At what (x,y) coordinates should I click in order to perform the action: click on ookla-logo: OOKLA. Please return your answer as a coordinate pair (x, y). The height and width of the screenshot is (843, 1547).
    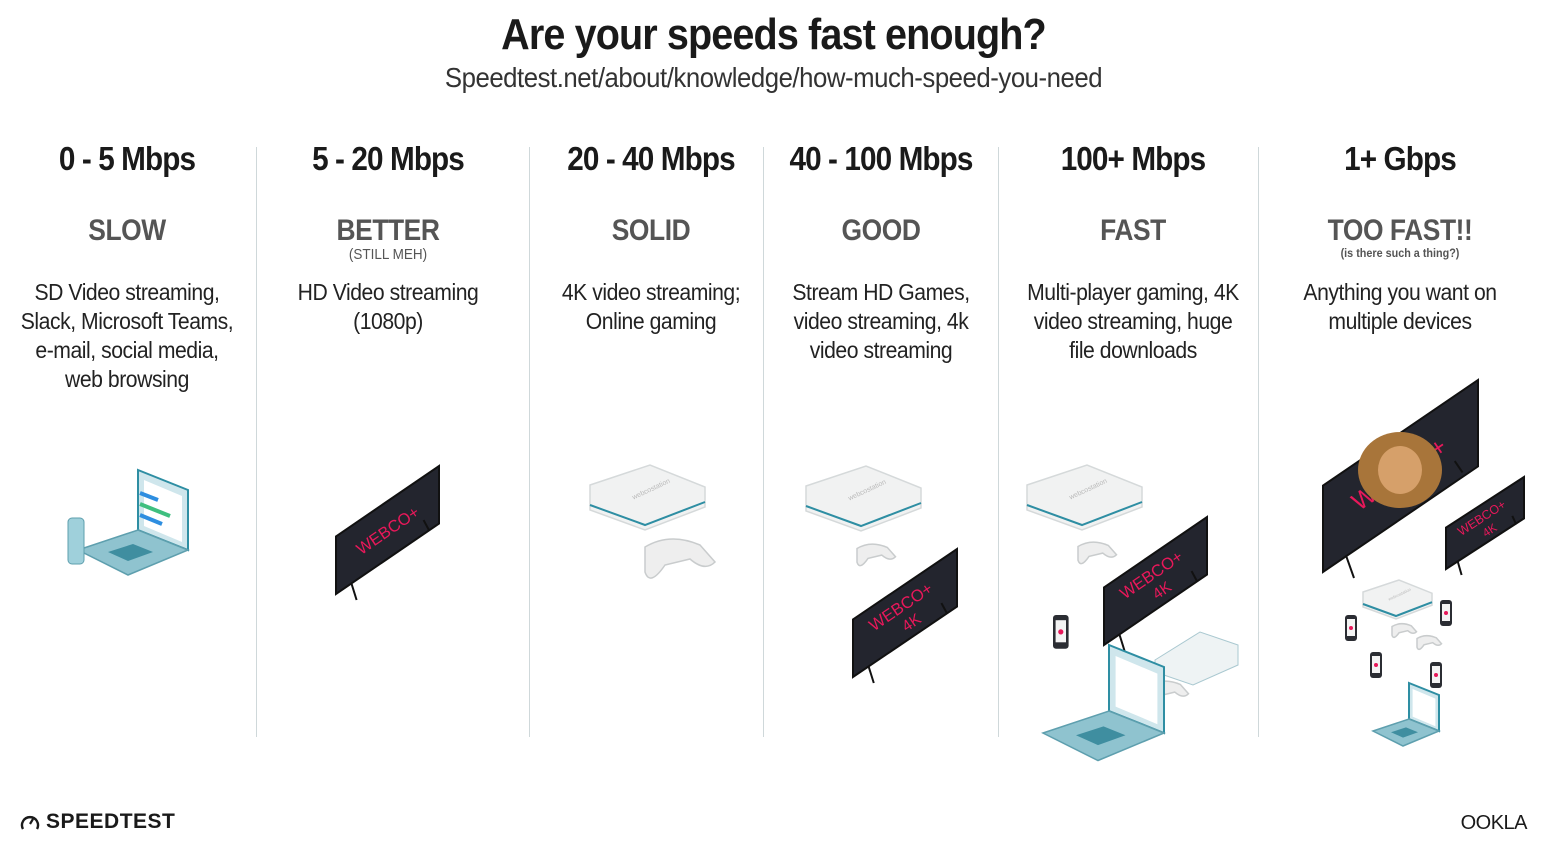
    Looking at the image, I should click on (1494, 823).